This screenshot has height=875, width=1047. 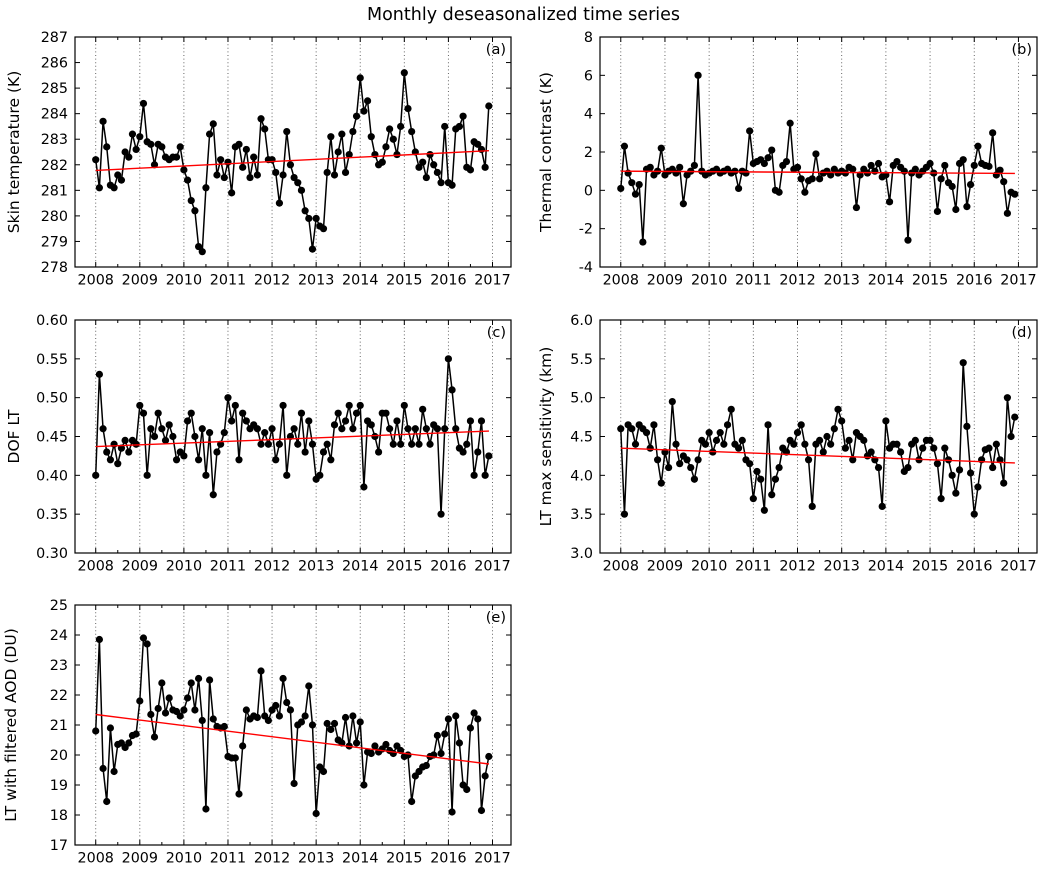 I want to click on y-tick-label: 0.60, so click(x=52, y=321).